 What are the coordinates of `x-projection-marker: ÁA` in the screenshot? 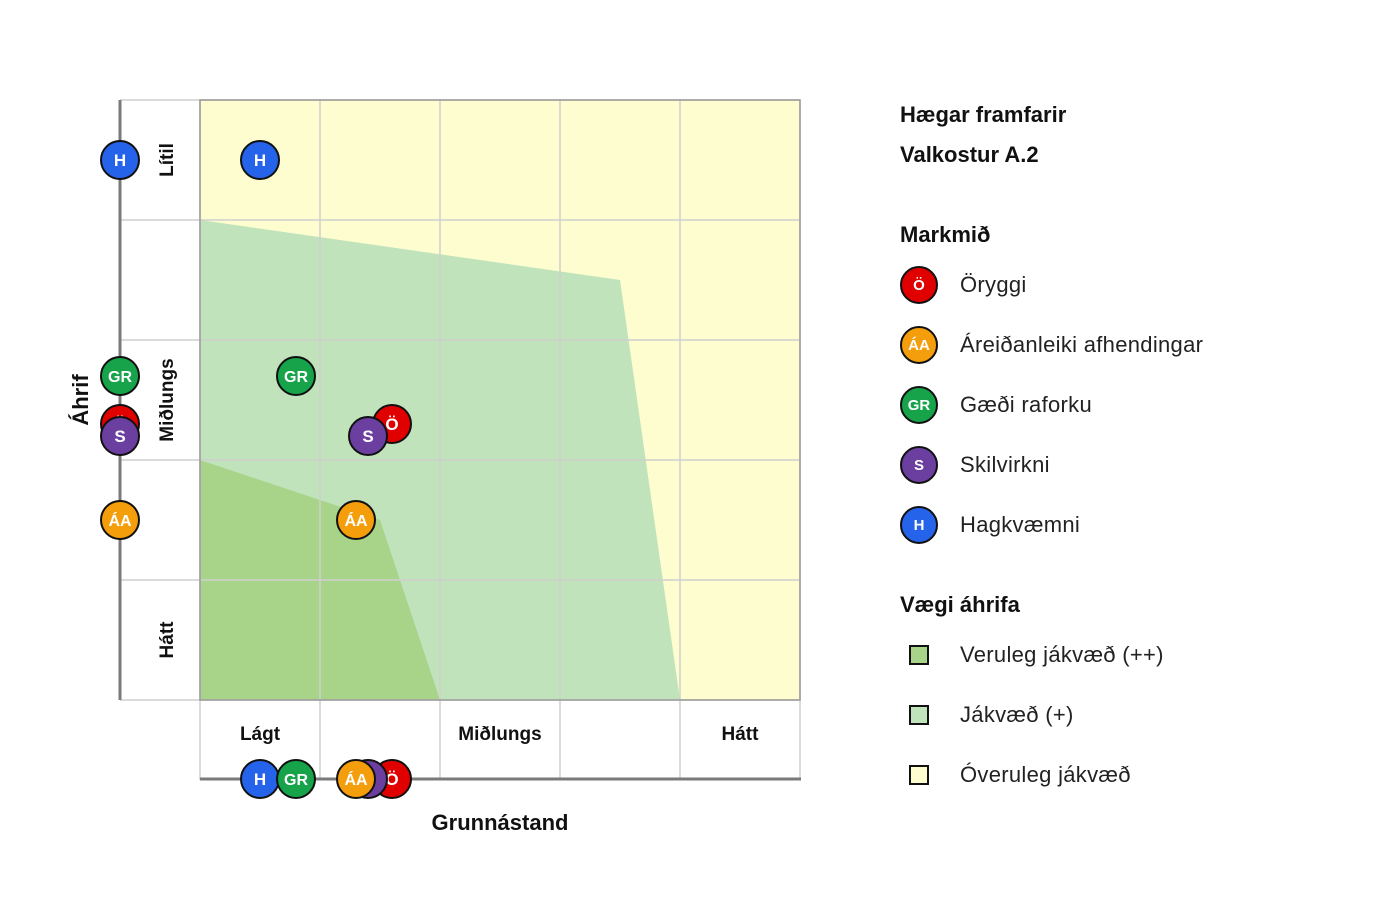 It's located at (356, 779).